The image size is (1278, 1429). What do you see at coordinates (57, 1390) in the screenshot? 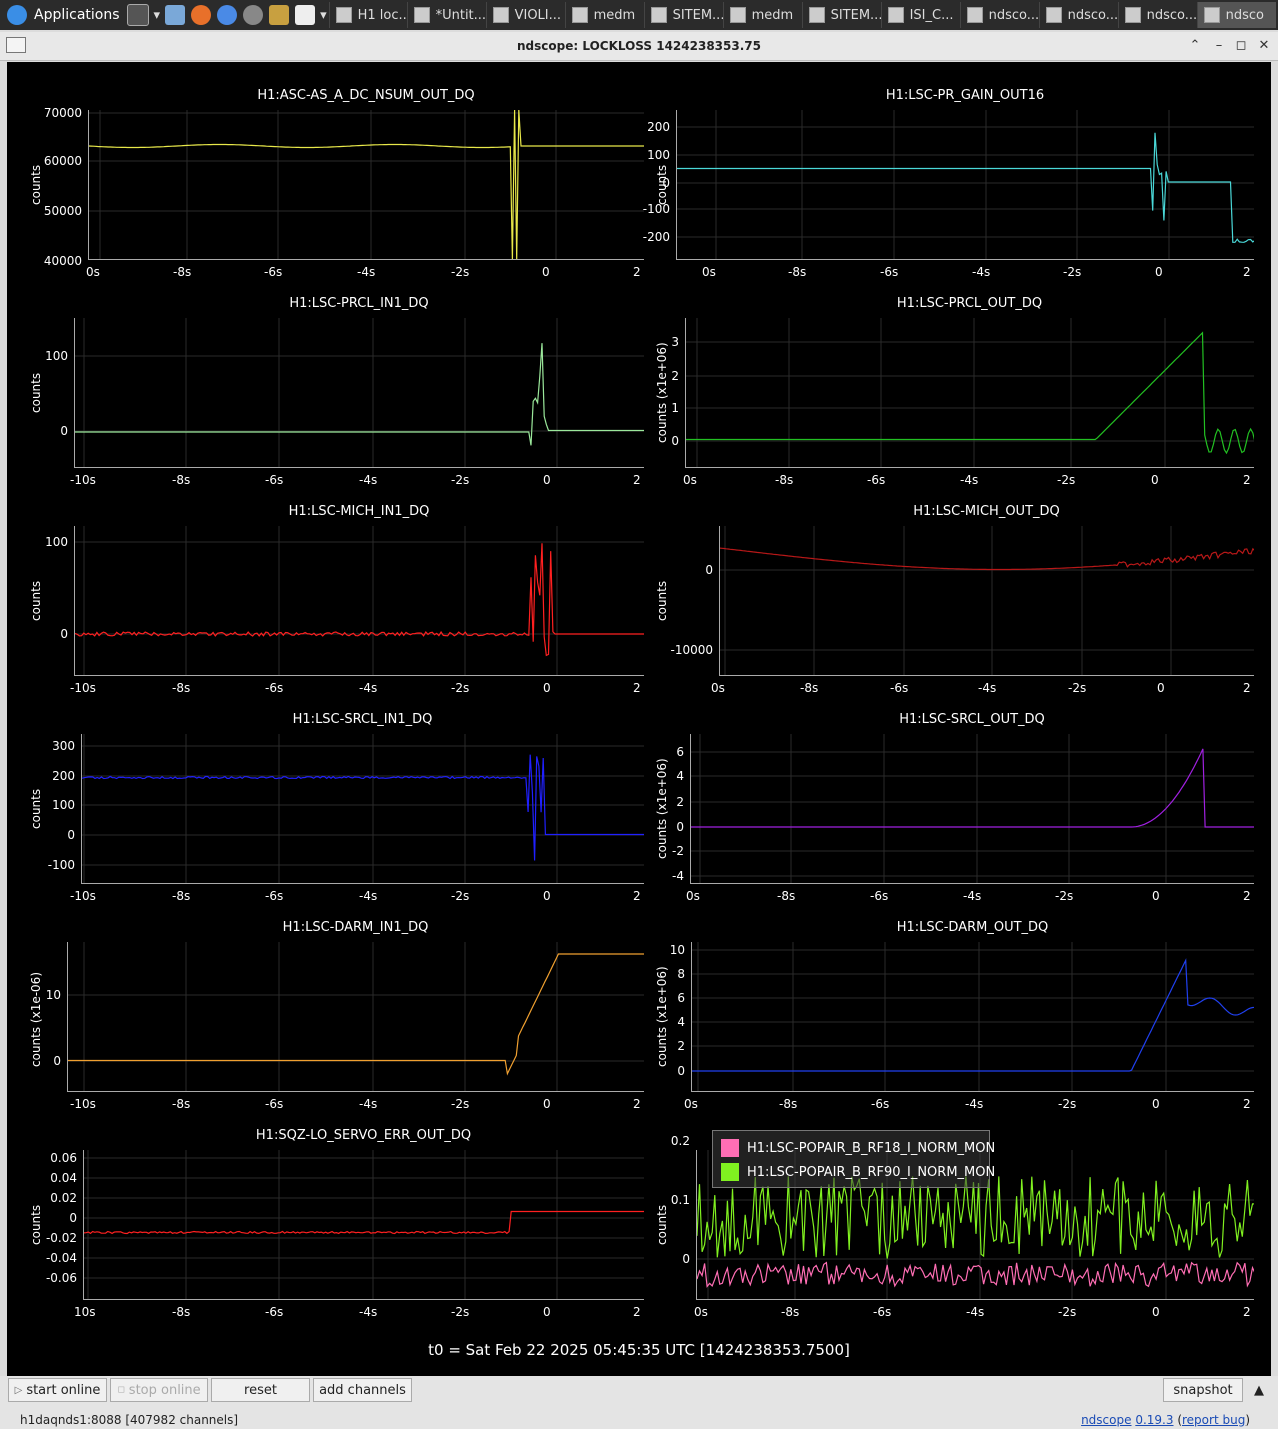
I see `start-online-button: ▷ start online` at bounding box center [57, 1390].